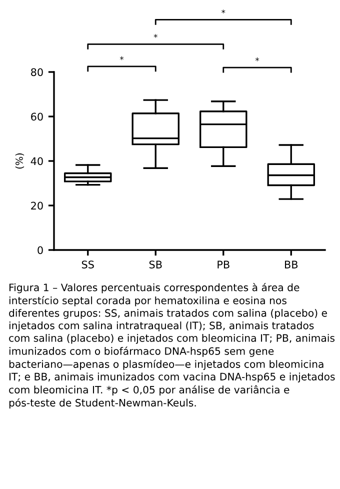 The image size is (340, 489). Describe the element at coordinates (37, 72) in the screenshot. I see `y-tick-label: 80` at that location.